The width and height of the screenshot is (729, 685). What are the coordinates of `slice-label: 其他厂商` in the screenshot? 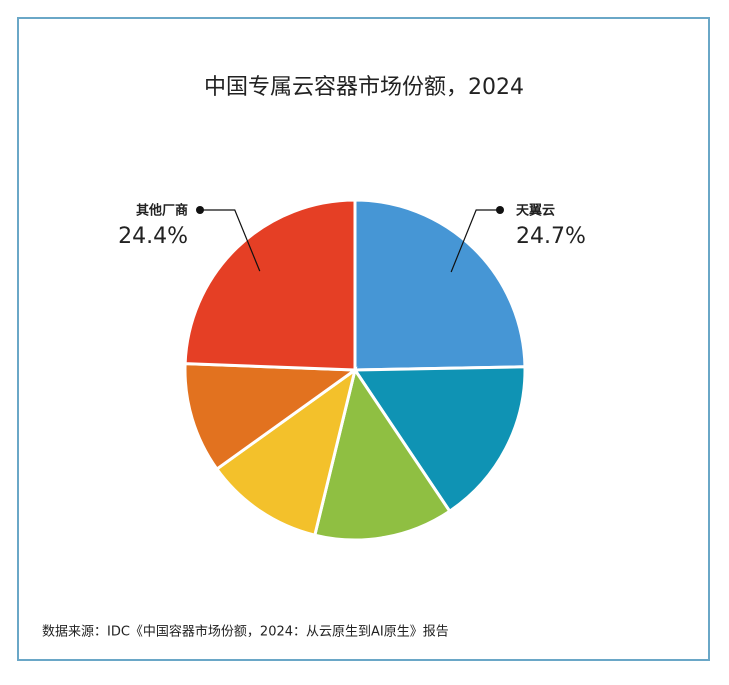 It's located at (162, 211).